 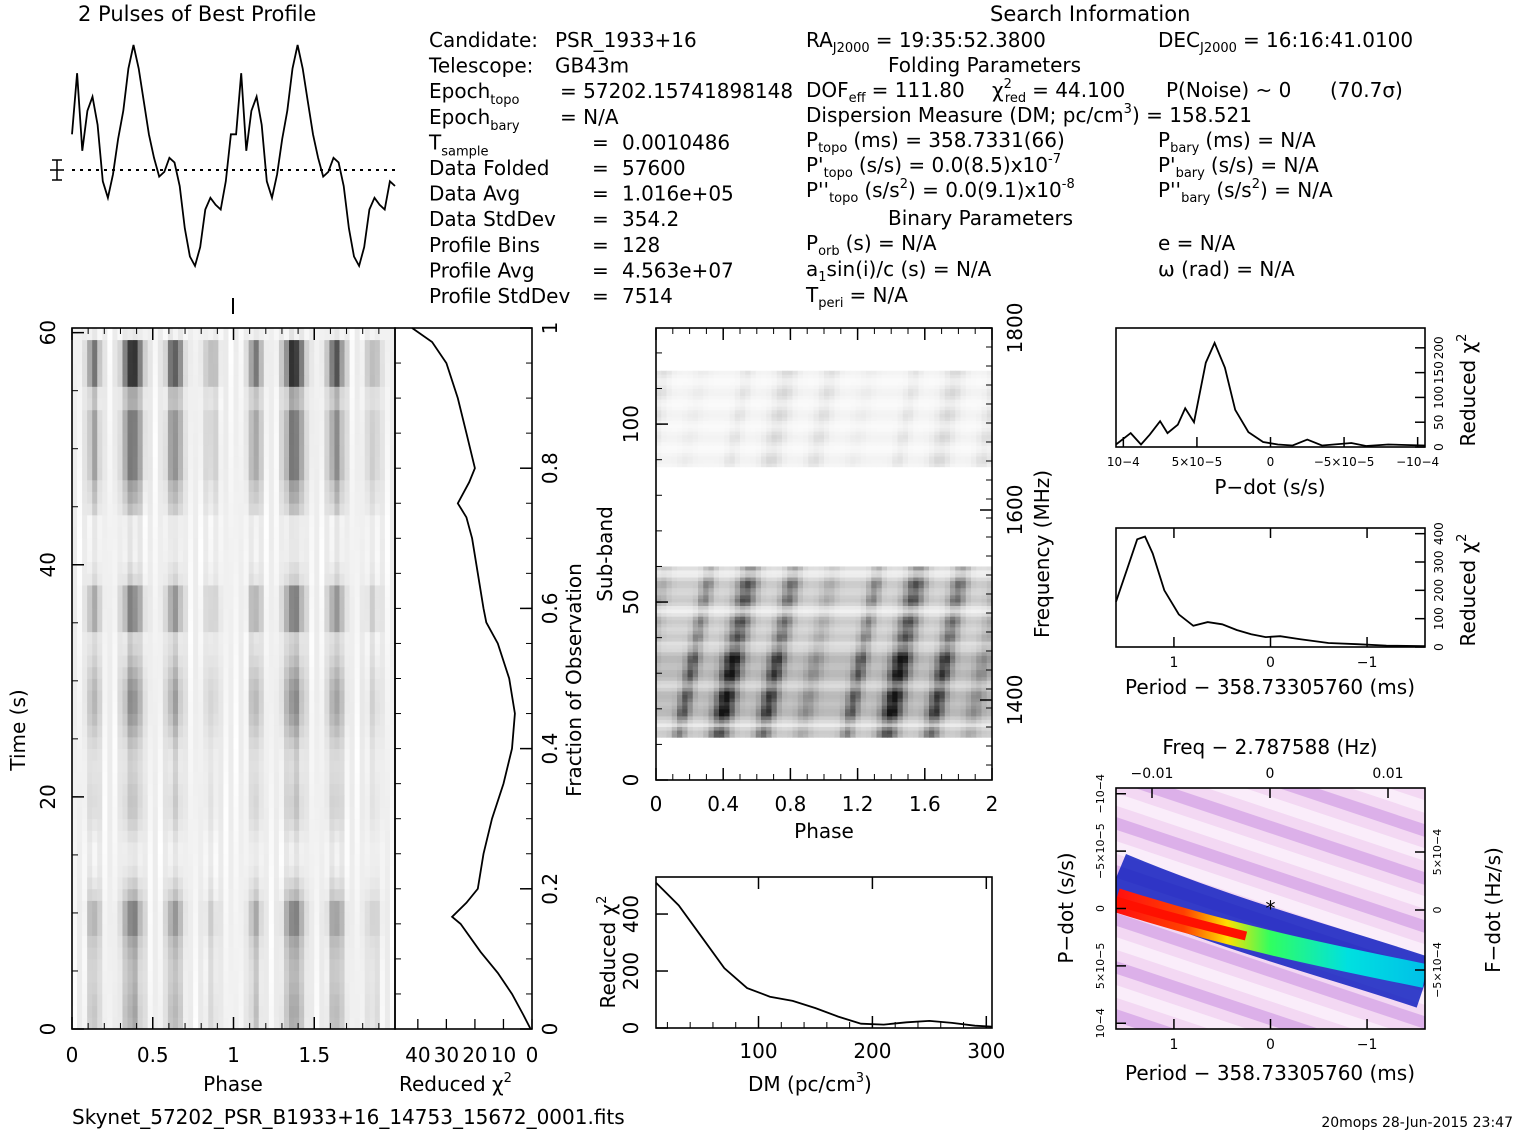 I want to click on tc-ytick-label: 0, so click(x=550, y=1029).